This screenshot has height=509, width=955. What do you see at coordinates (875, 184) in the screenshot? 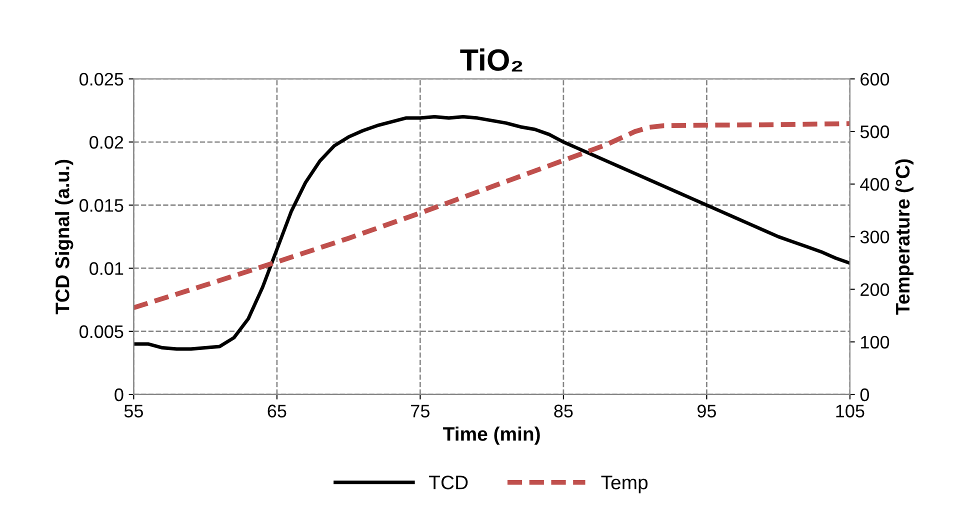
I see `y2-tick-label: 400` at bounding box center [875, 184].